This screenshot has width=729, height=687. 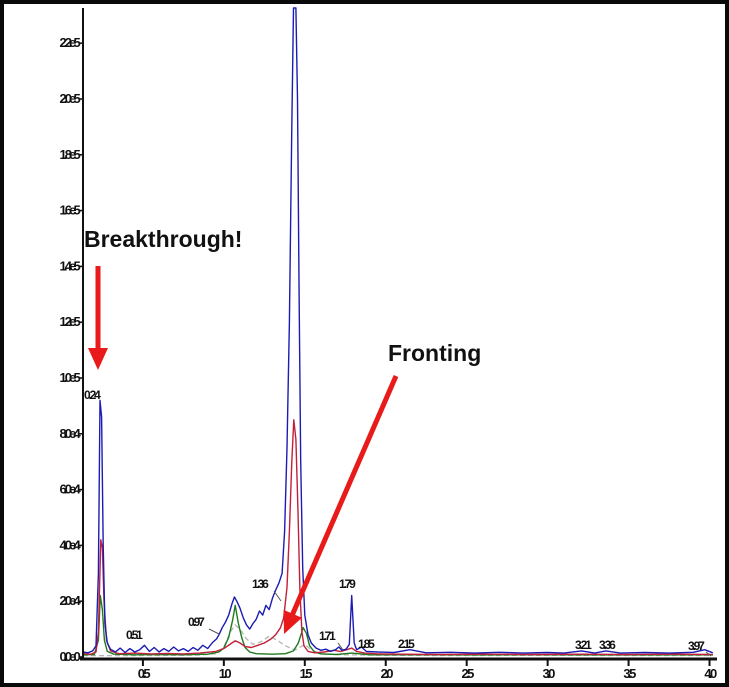 I want to click on x-tick-label: 2.5, so click(x=468, y=673).